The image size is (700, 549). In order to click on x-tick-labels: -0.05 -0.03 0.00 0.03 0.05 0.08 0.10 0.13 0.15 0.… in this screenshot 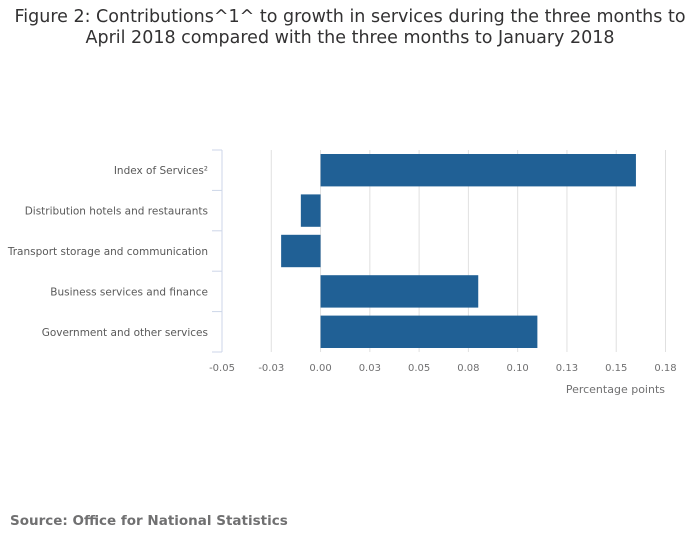, I will do `click(443, 368)`.